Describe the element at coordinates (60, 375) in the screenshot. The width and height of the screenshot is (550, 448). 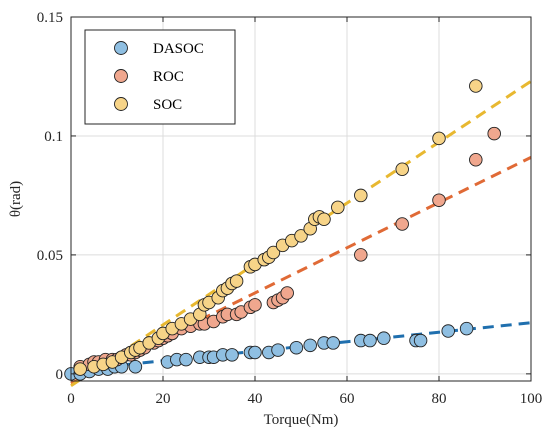
I see `y-tick-label: 0` at that location.